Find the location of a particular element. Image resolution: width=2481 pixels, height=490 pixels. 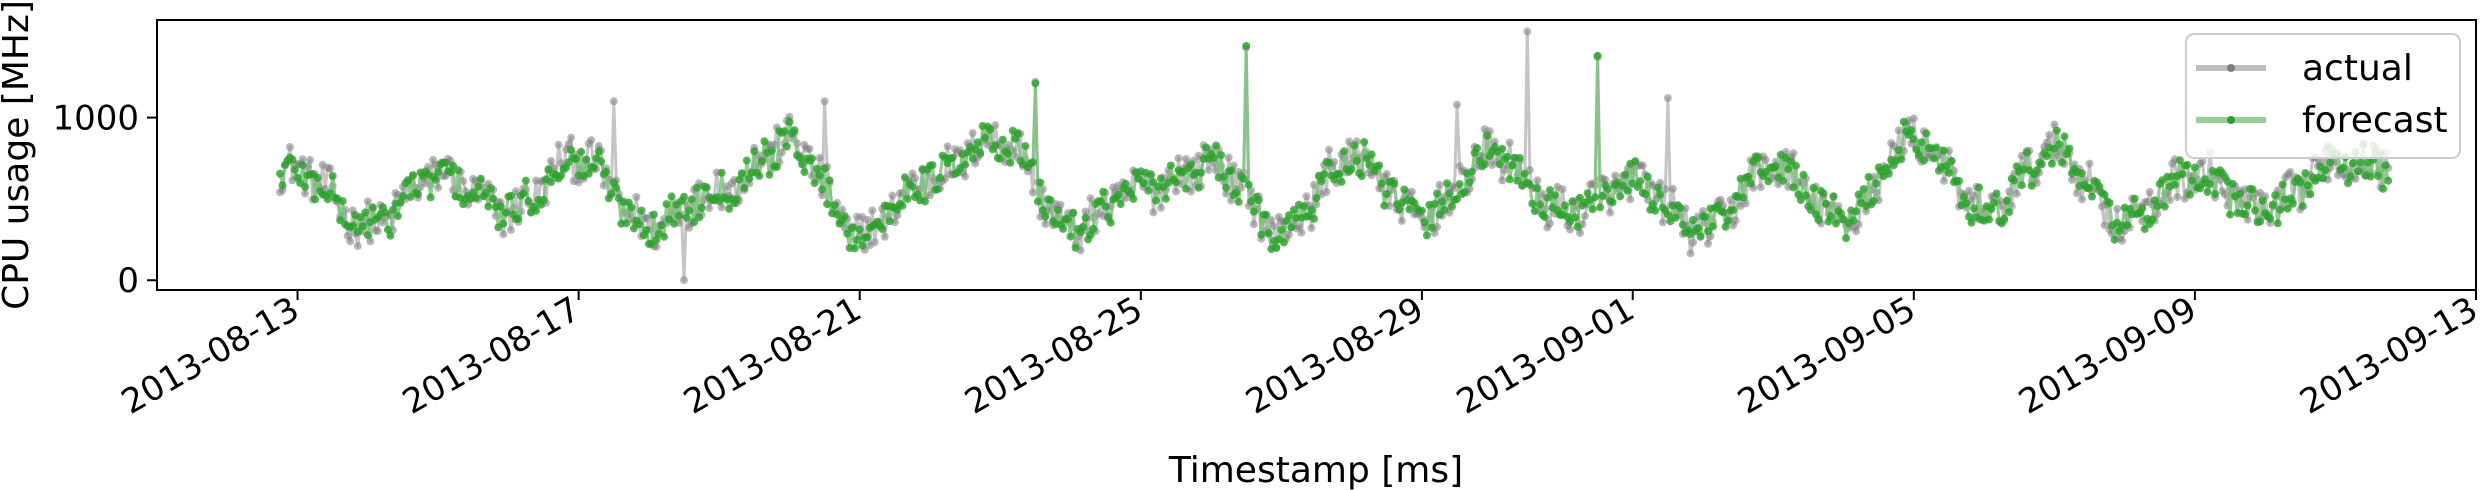

y-tick-label: 1000 is located at coordinates (95, 119).